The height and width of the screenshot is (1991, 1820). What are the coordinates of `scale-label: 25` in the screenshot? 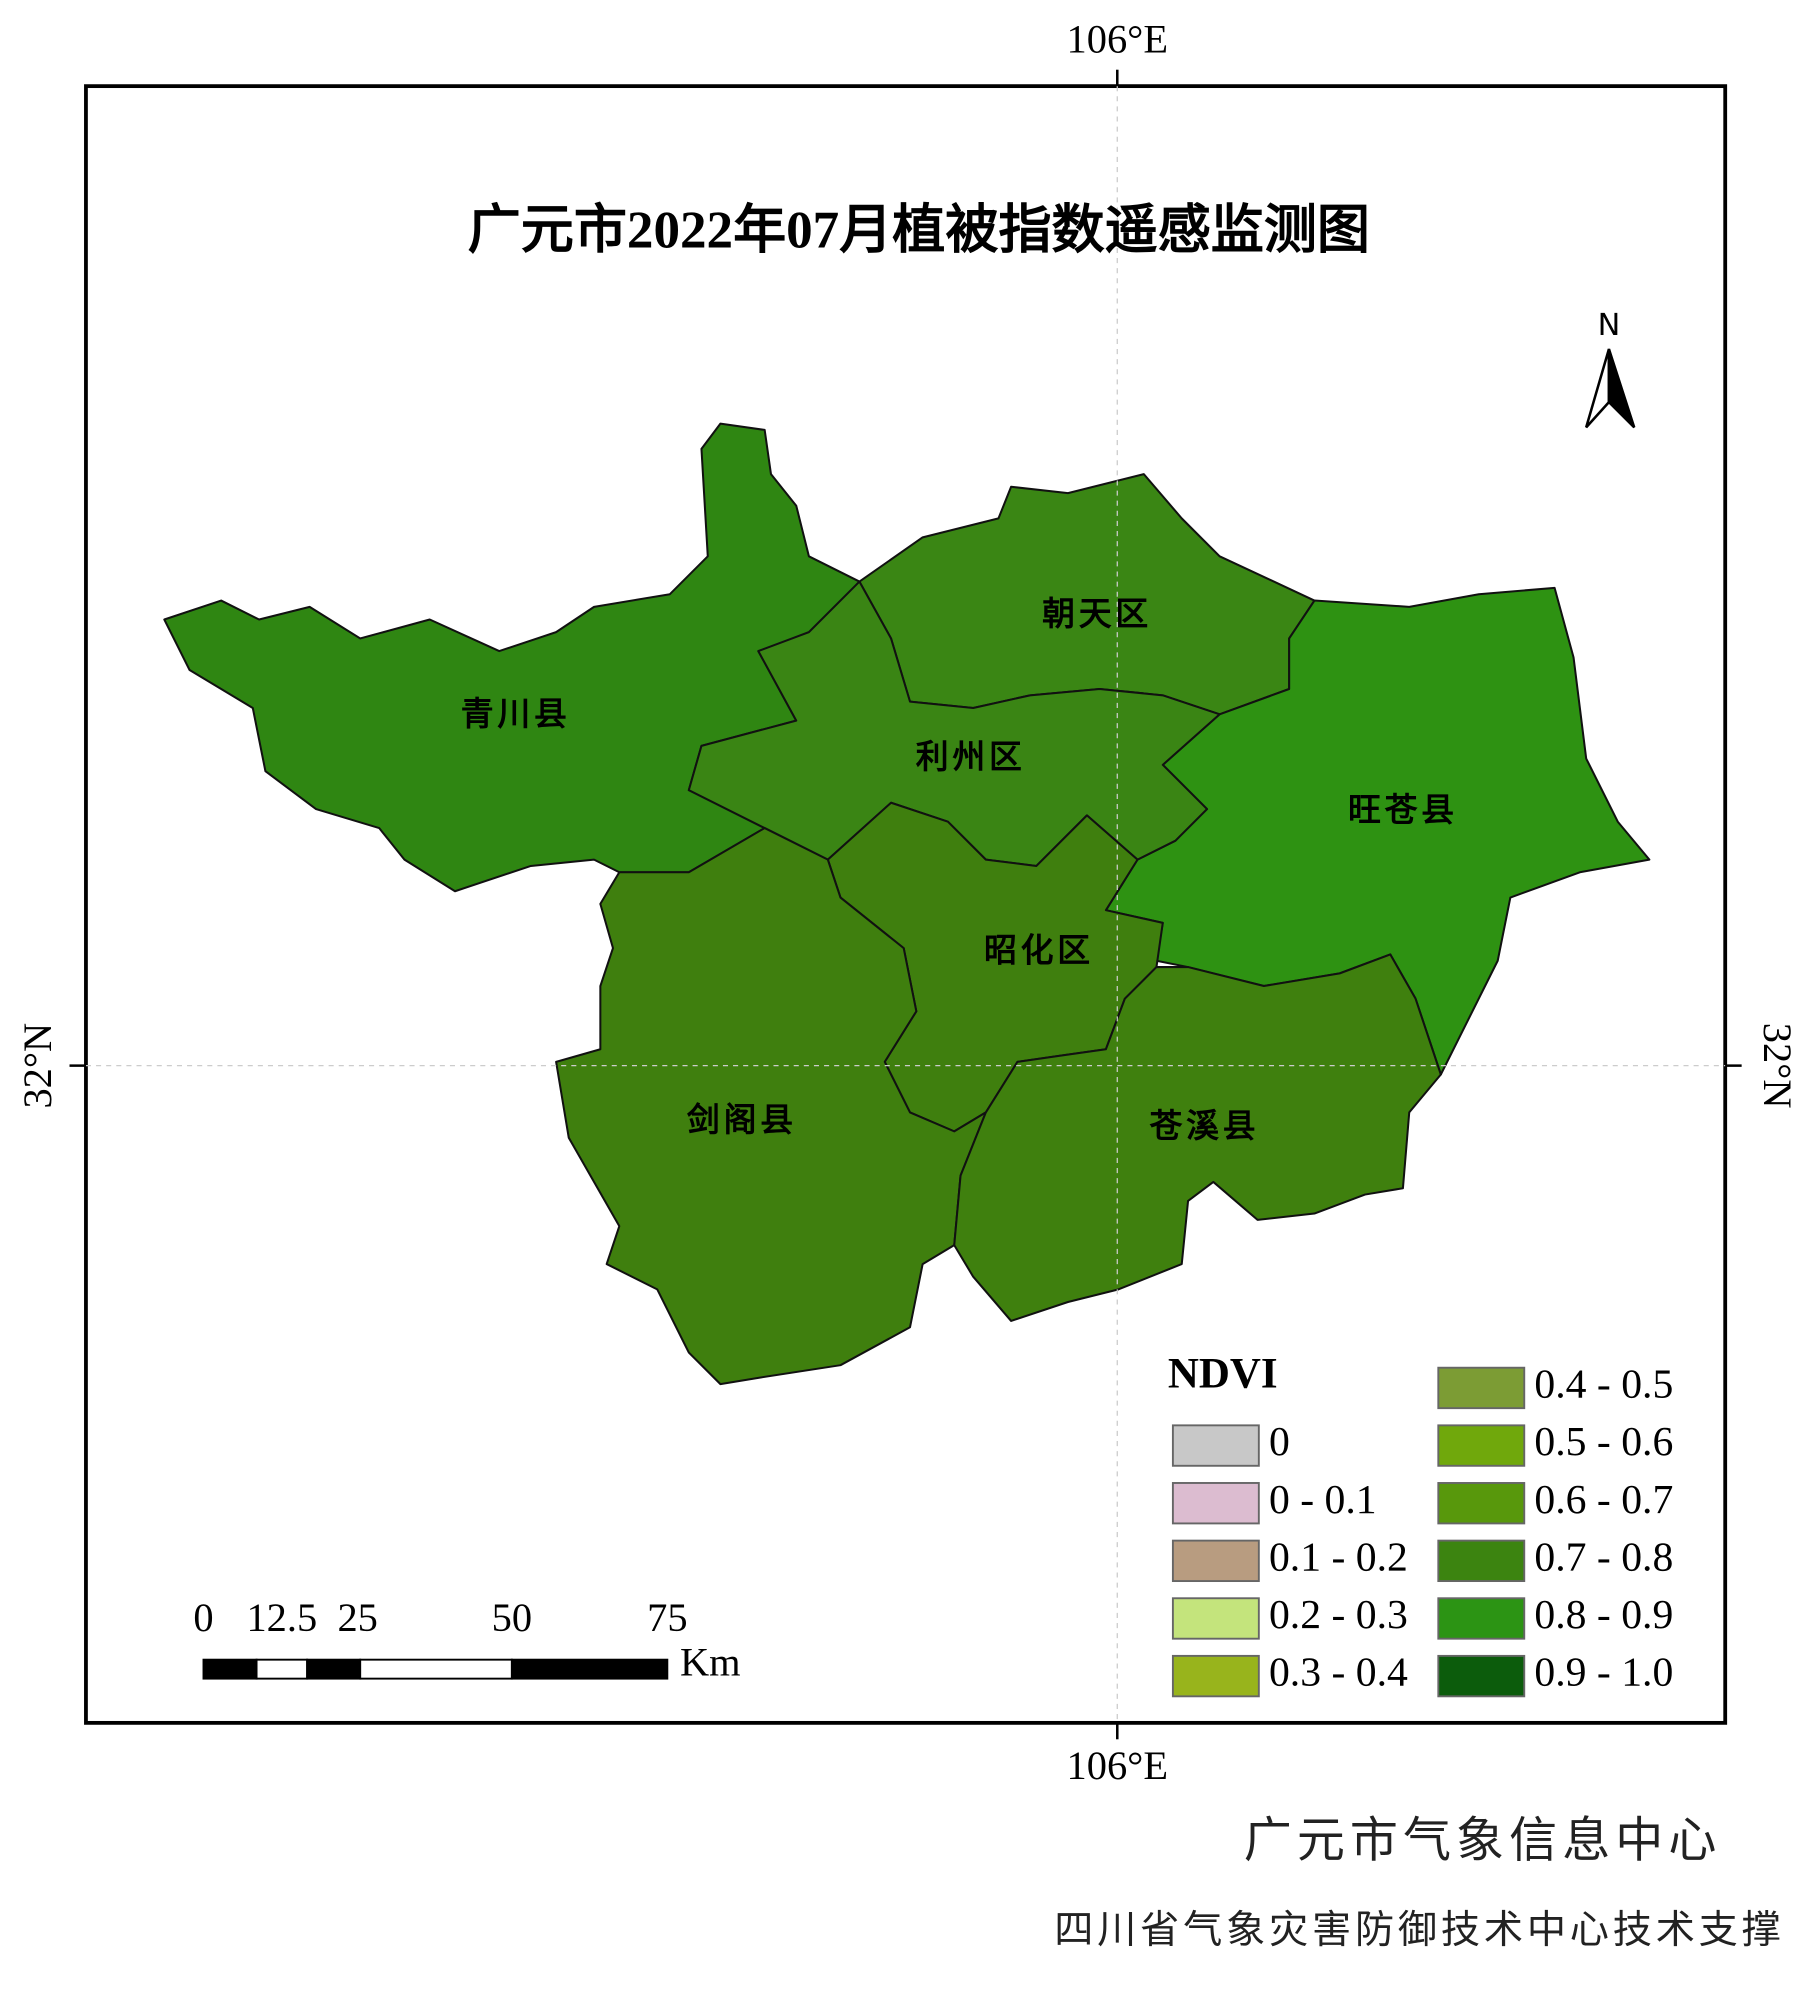 It's located at (357, 1617).